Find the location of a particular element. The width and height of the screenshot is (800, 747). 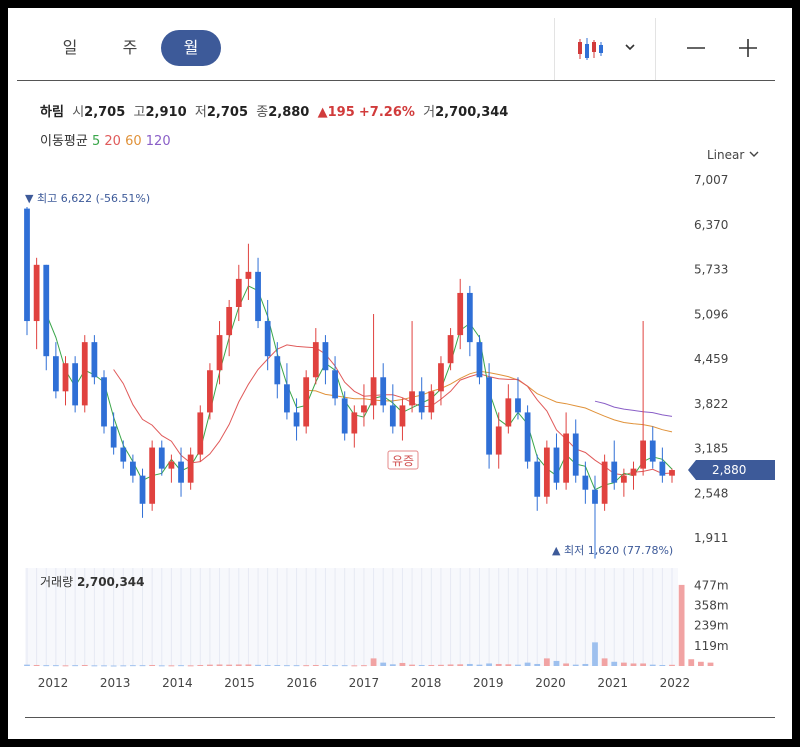

open-label: 시 is located at coordinates (78, 112).